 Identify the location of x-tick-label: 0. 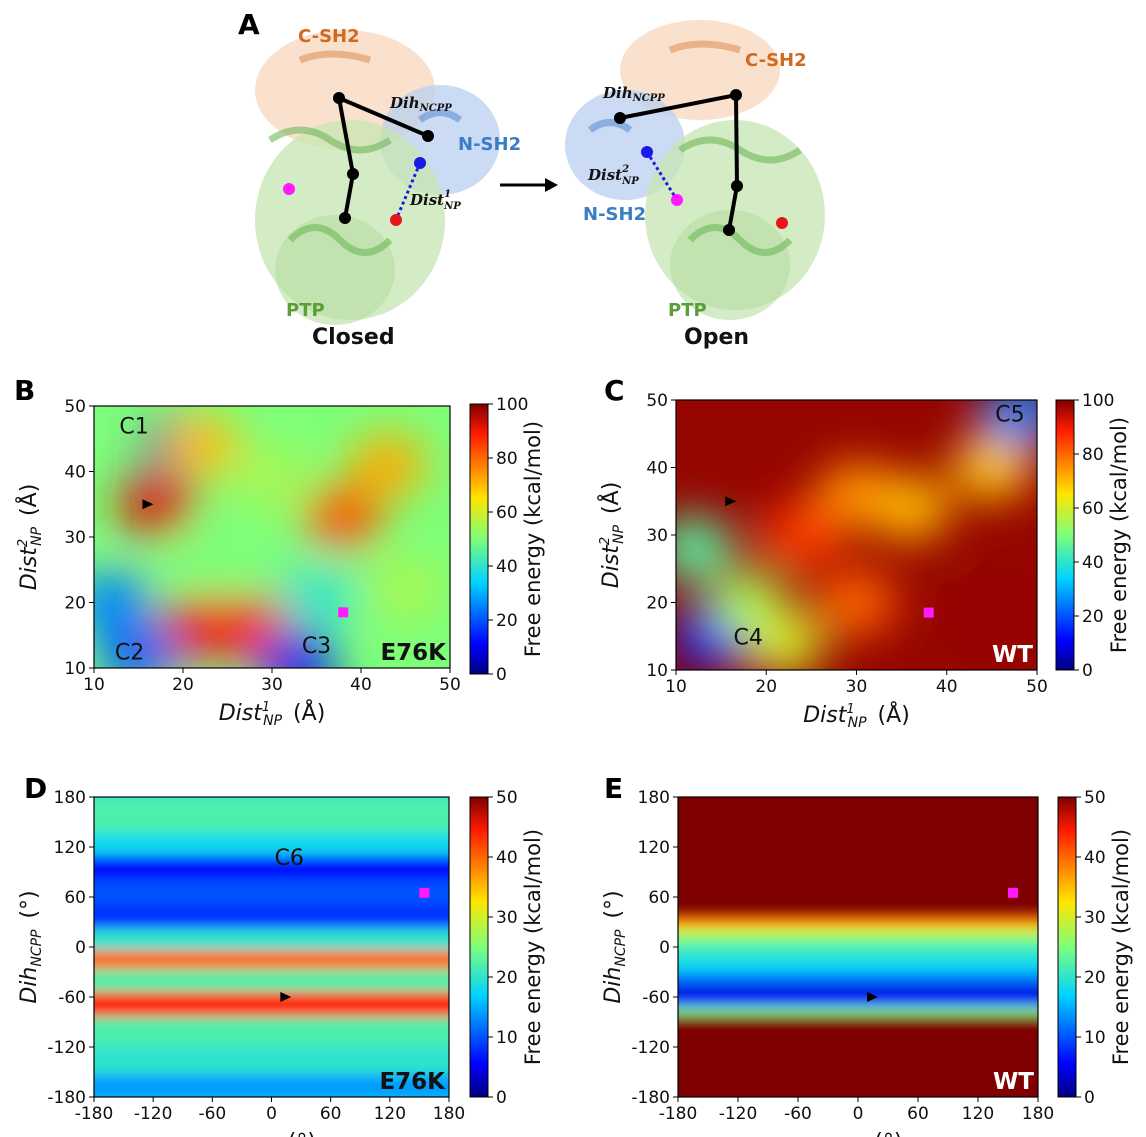
(858, 1114).